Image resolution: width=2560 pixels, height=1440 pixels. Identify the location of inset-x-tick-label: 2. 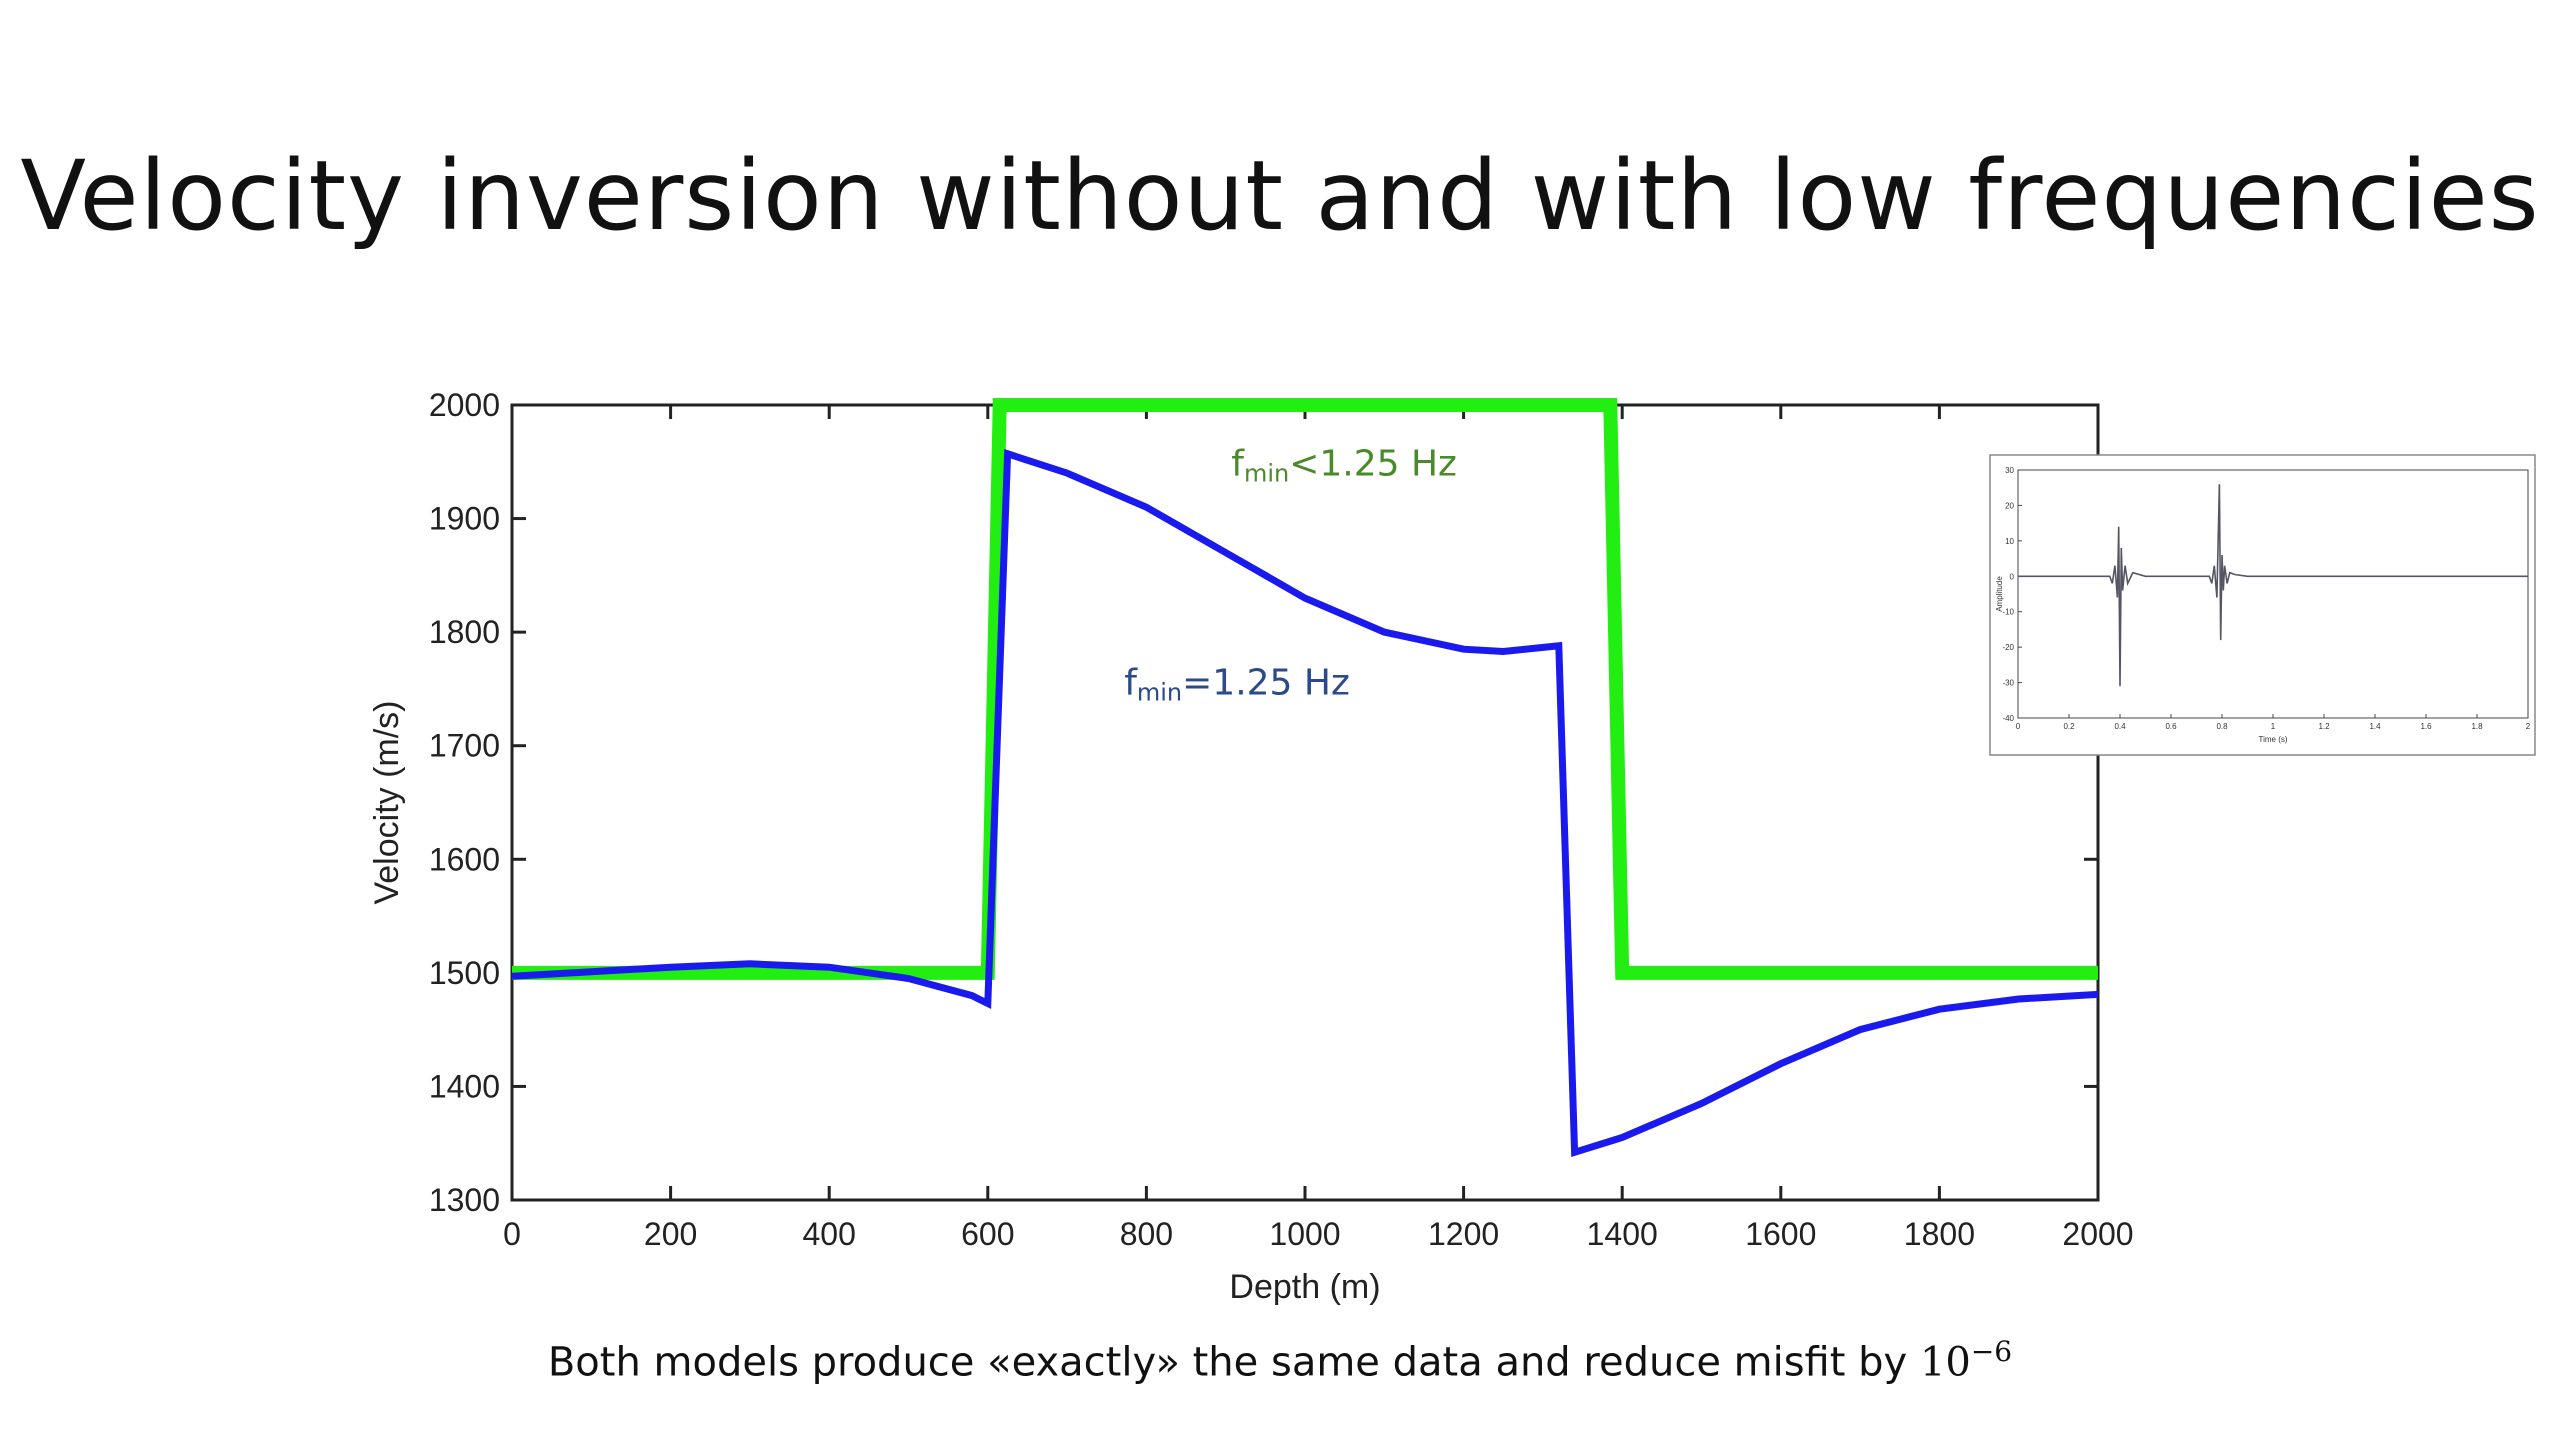
(2528, 726).